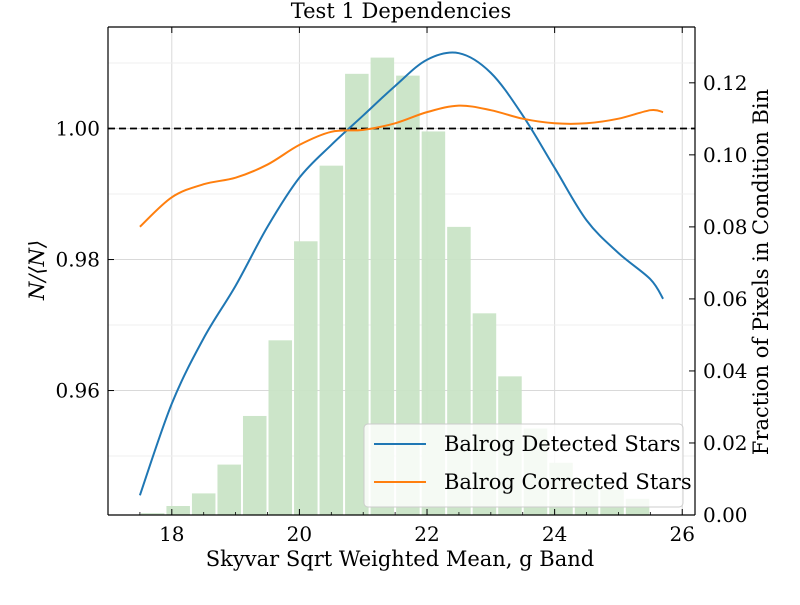 The image size is (800, 605). Describe the element at coordinates (523, 465) in the screenshot. I see `legend-box` at that location.